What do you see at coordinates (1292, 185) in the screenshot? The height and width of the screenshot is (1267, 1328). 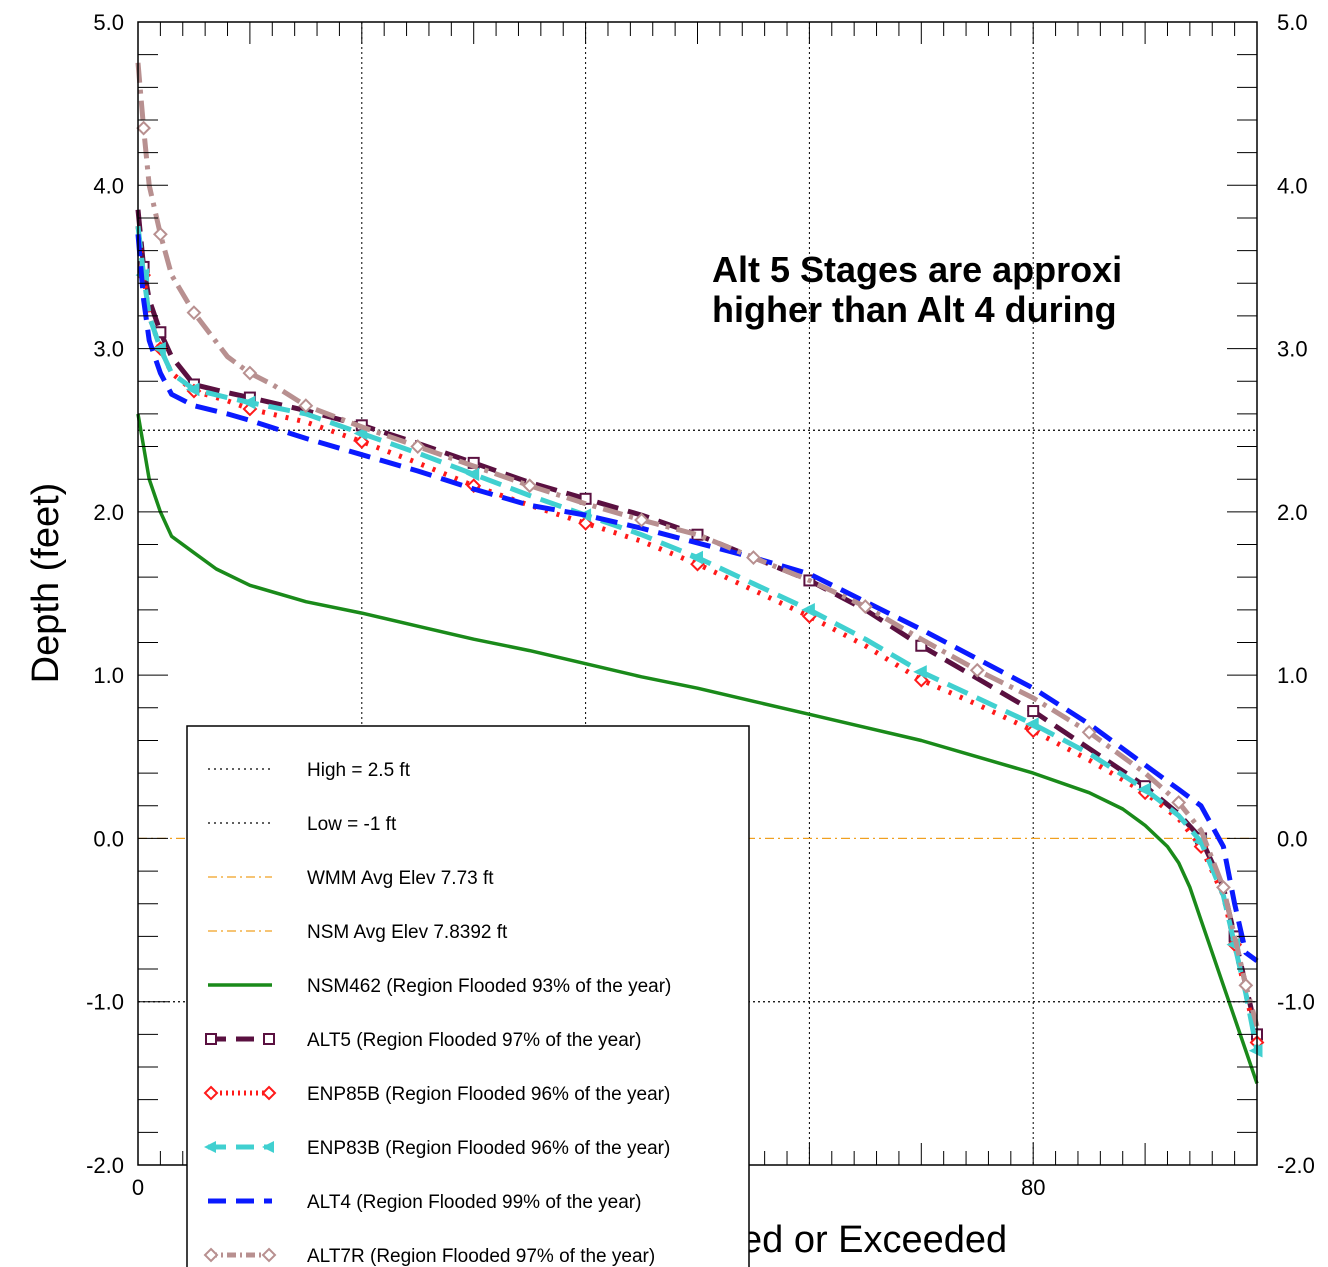 I see `y-tick-label-right: 4.0` at bounding box center [1292, 185].